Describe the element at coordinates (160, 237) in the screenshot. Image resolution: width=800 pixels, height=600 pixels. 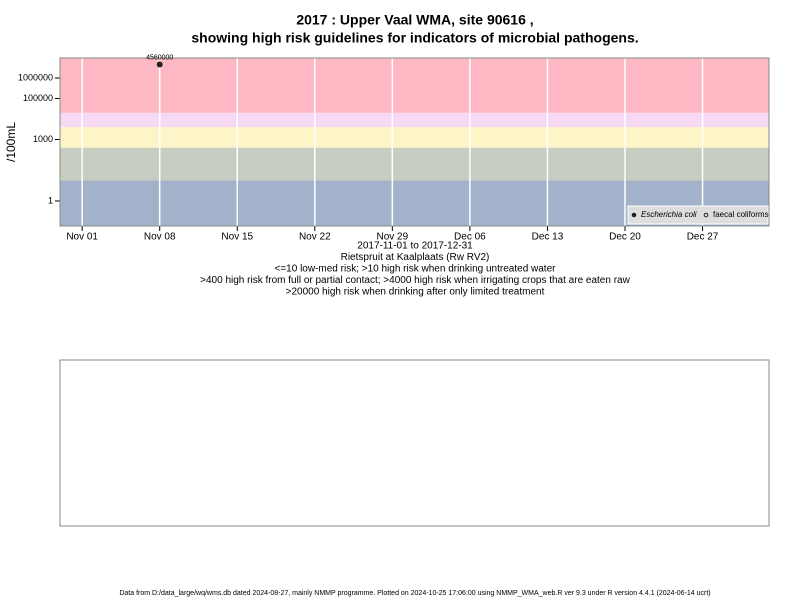
I see `x-tick-label: Nov 08` at that location.